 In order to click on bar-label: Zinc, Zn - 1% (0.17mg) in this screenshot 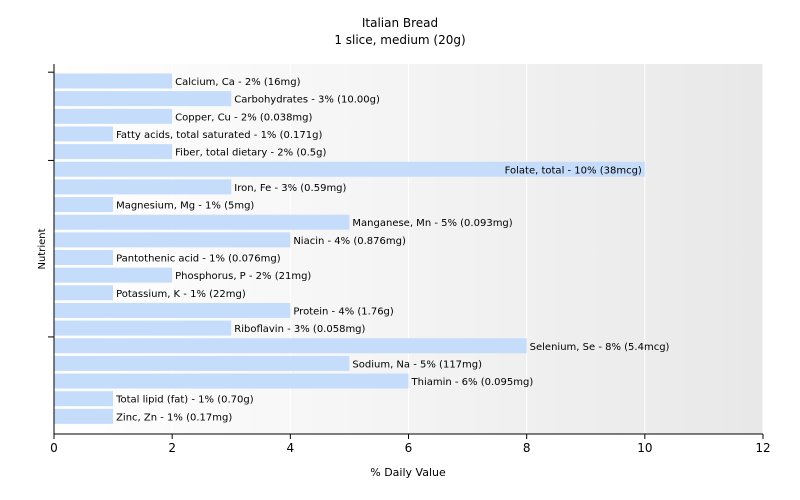, I will do `click(174, 417)`.